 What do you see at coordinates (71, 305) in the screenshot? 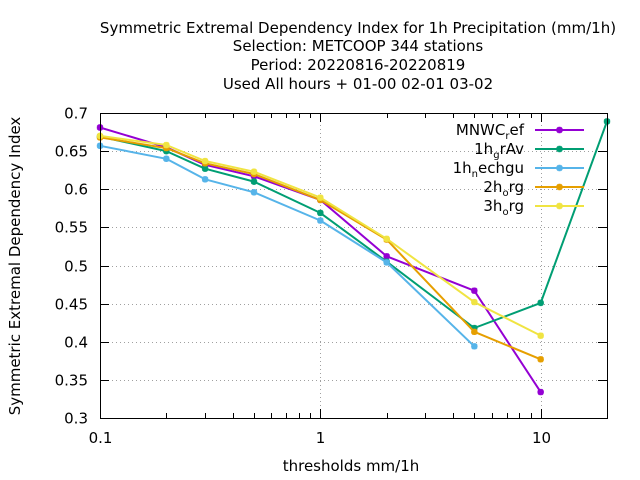
I see `y-tick-label: 0.45` at bounding box center [71, 305].